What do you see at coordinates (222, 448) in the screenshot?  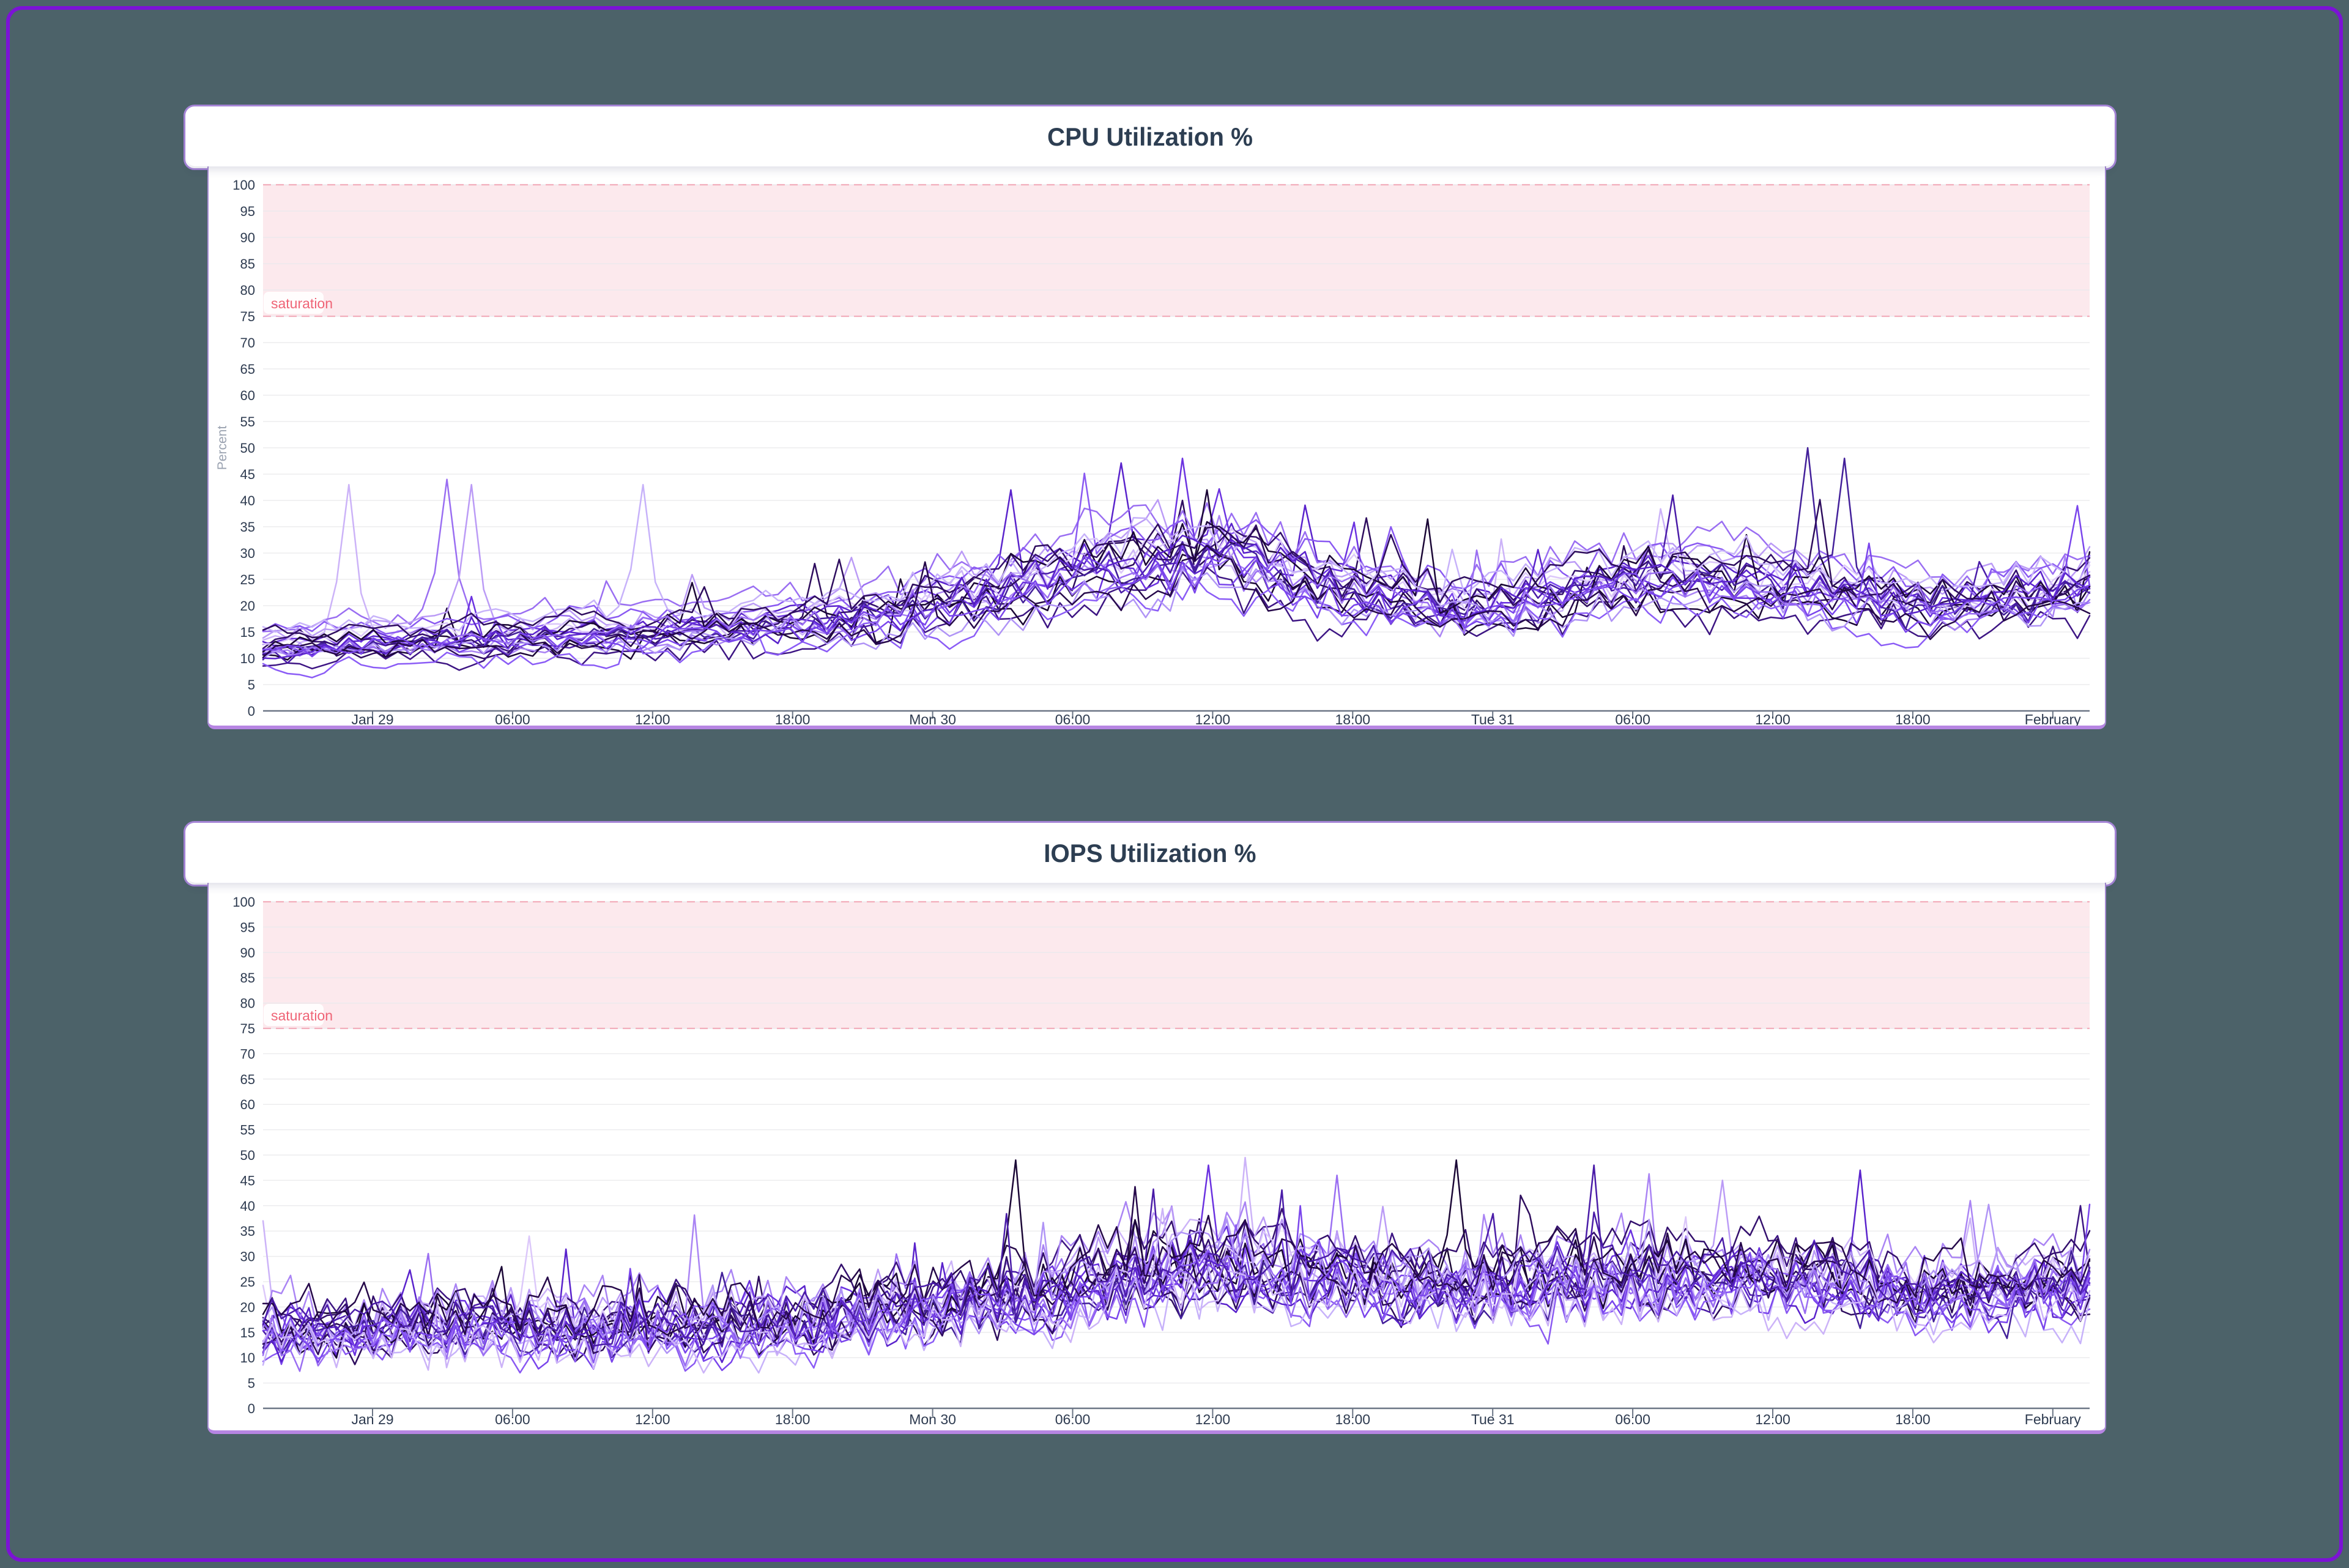 I see `y-axis-title: Percent` at bounding box center [222, 448].